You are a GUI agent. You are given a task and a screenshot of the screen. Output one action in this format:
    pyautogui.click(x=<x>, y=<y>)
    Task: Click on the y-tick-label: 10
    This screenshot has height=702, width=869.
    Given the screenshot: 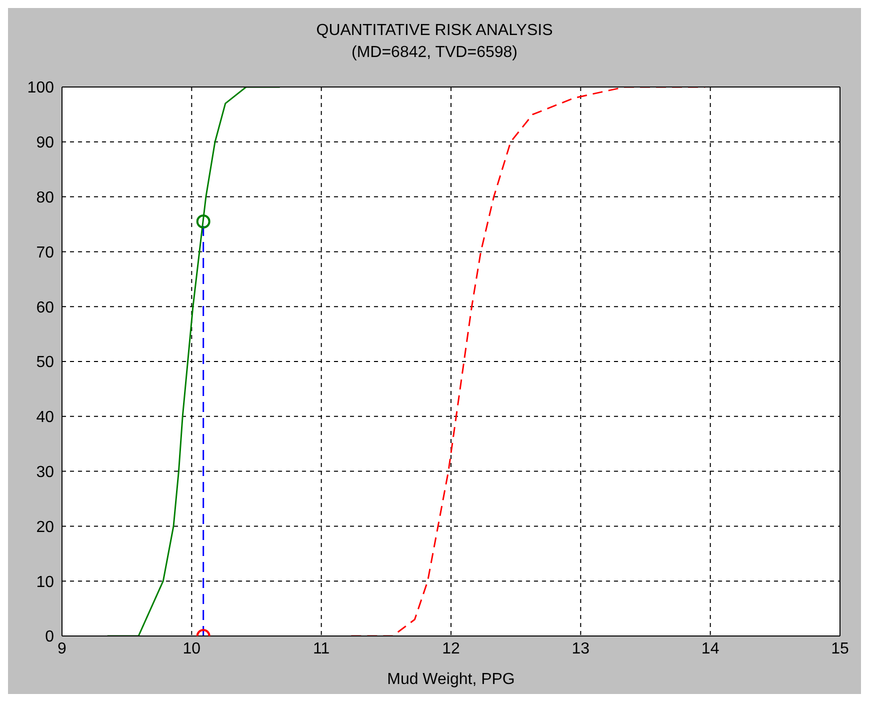 What is the action you would take?
    pyautogui.click(x=45, y=582)
    